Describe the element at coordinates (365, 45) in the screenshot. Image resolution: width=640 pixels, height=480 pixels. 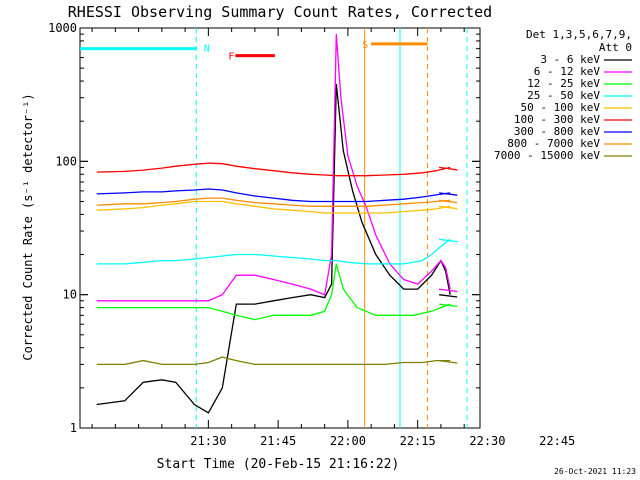
I see `marker-label-S: S` at that location.